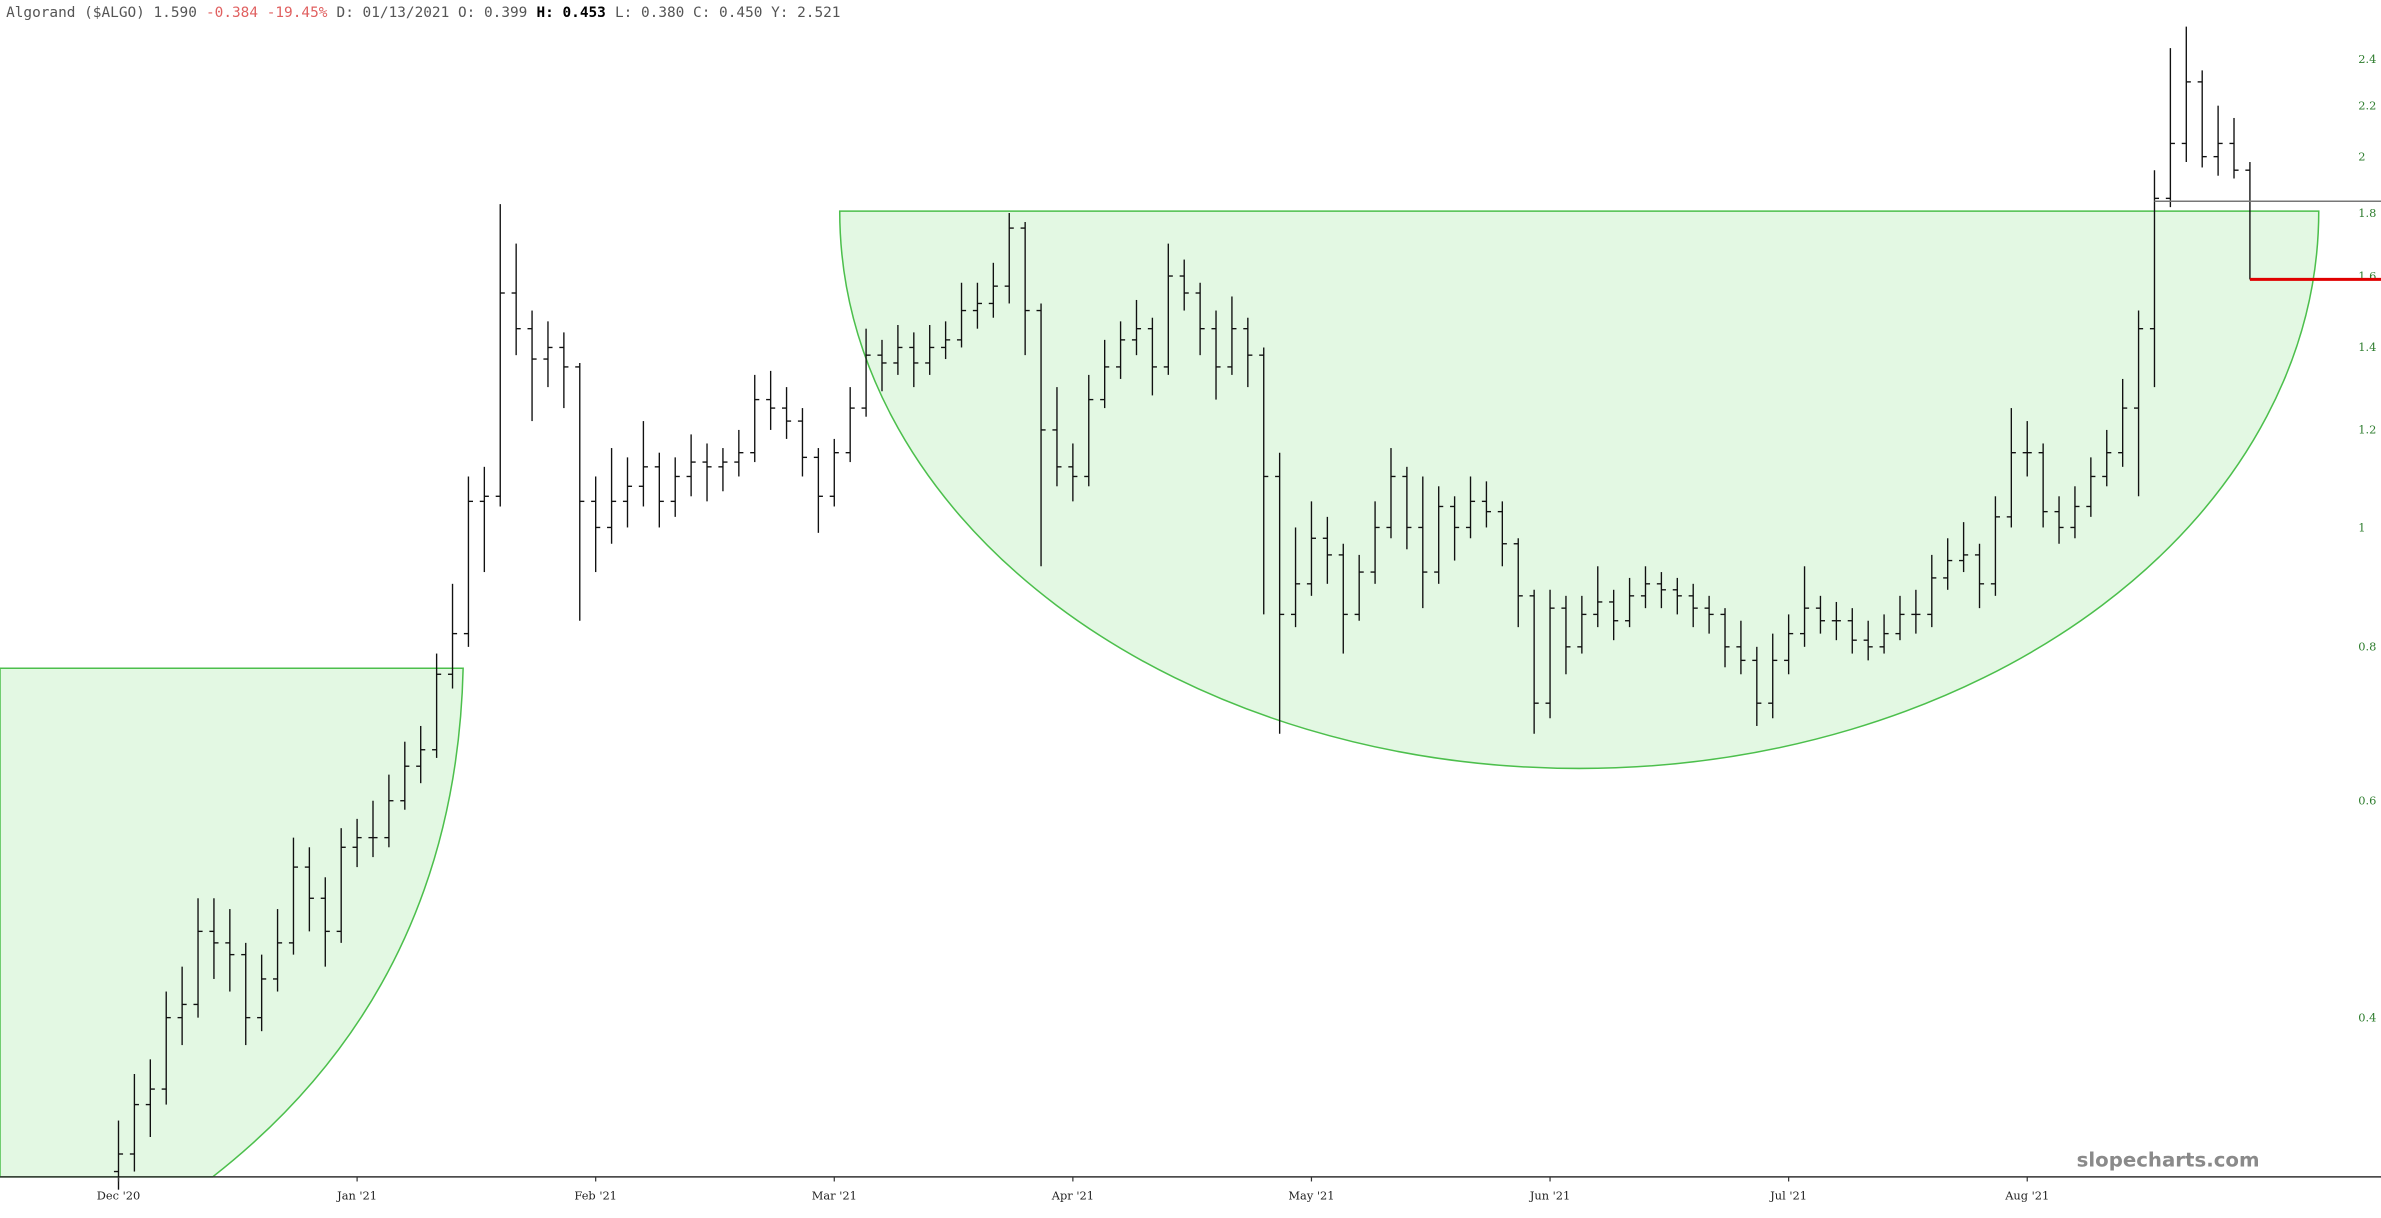 The width and height of the screenshot is (2381, 1218). What do you see at coordinates (118, 1196) in the screenshot?
I see `x-tick-label: Dec '20` at bounding box center [118, 1196].